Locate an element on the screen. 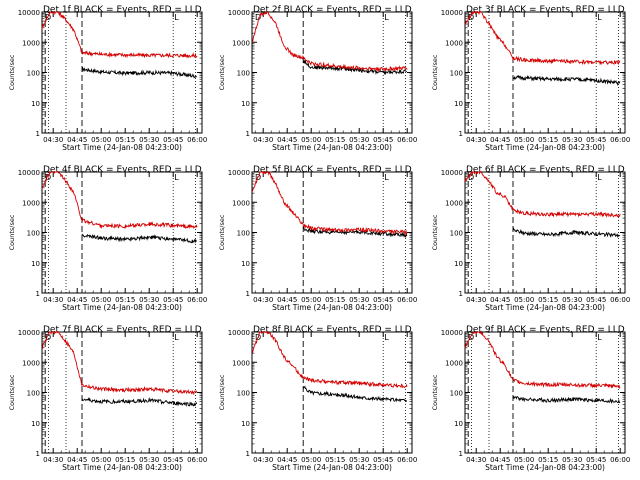 This screenshot has width=640, height=480. plot-frame is located at coordinates (332, 392).